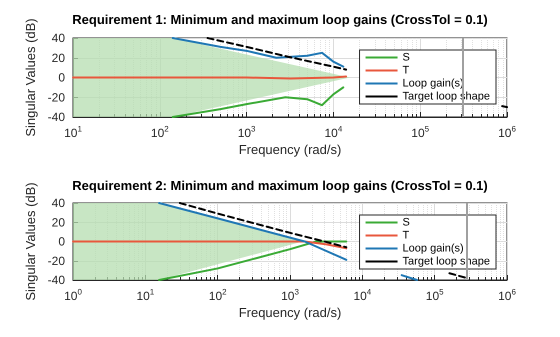 Image resolution: width=560 pixels, height=337 pixels. Describe the element at coordinates (280, 185) in the screenshot. I see `chart-title: Requirement 2: Minimum and maximum loop gains (CrossTol = 0.1)` at that location.